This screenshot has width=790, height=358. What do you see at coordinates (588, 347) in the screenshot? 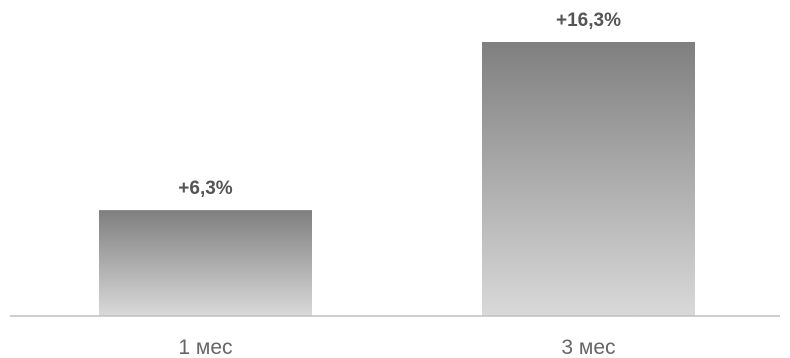
I see `category-label-2: 3 мес` at bounding box center [588, 347].